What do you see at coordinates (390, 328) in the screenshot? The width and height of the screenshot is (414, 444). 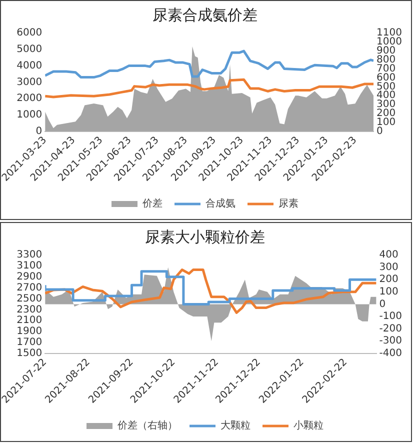 I see `y2-tick-label: -200` at bounding box center [390, 328].